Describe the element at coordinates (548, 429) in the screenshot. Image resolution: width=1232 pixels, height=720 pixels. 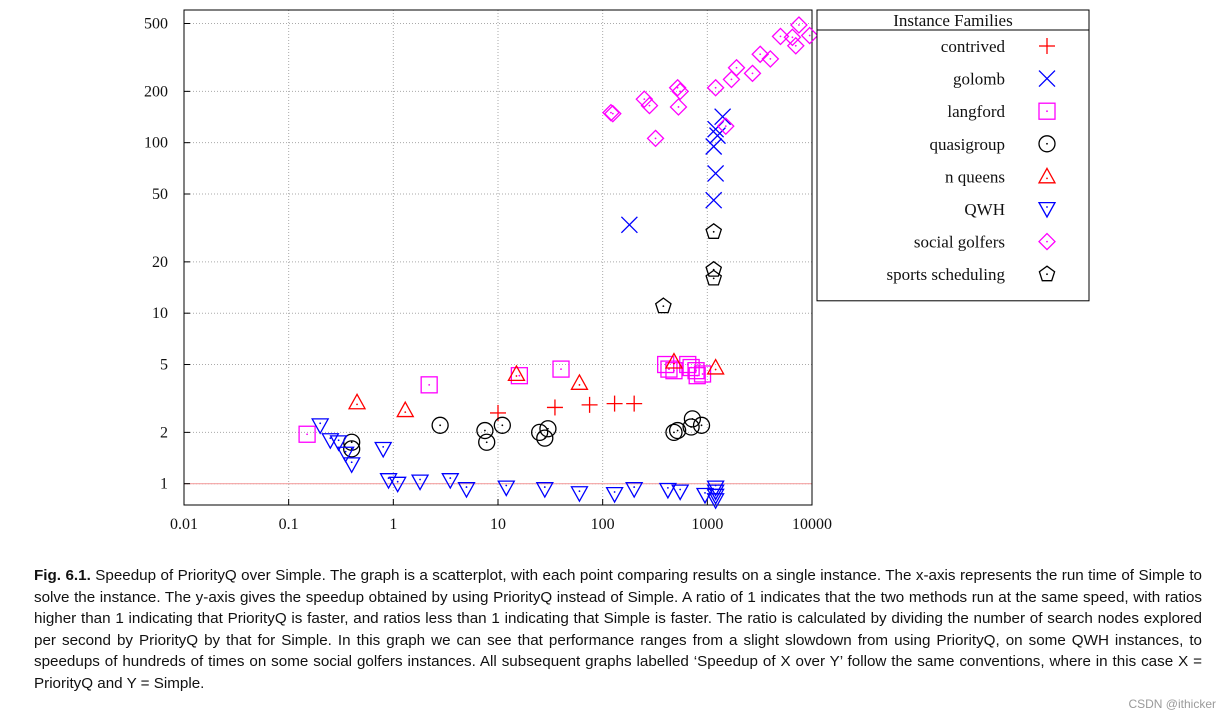
I see `data-point-quasigroup` at that location.